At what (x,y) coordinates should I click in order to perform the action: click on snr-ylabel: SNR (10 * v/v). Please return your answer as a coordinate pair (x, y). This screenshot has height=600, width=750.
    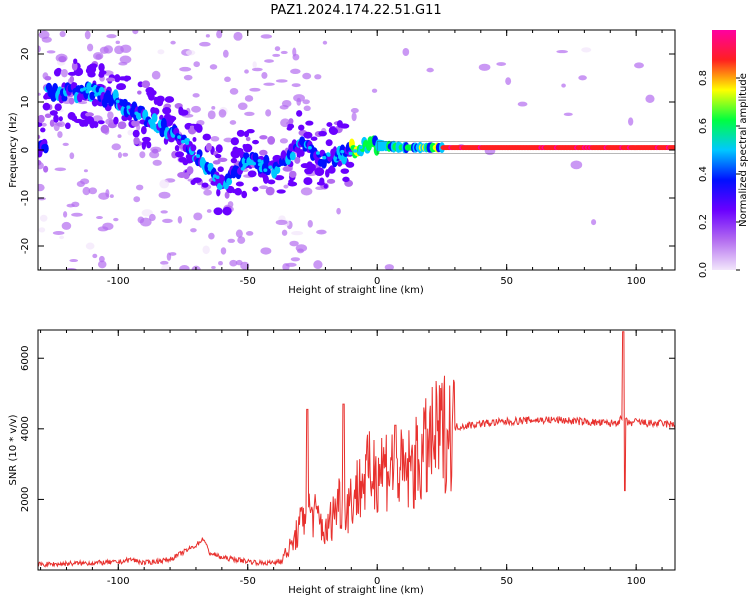
    Looking at the image, I should click on (13, 449).